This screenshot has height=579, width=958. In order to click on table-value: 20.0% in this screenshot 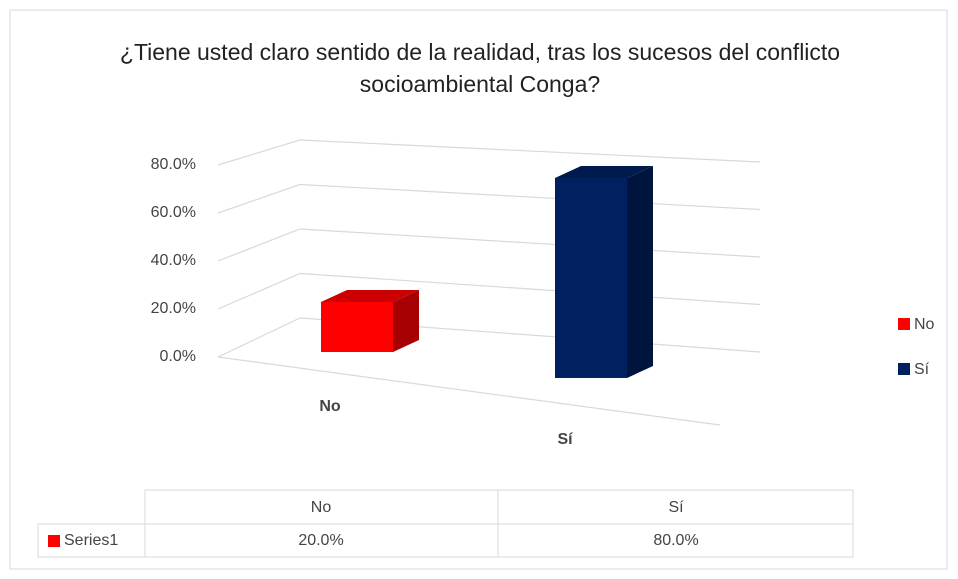, I will do `click(320, 540)`.